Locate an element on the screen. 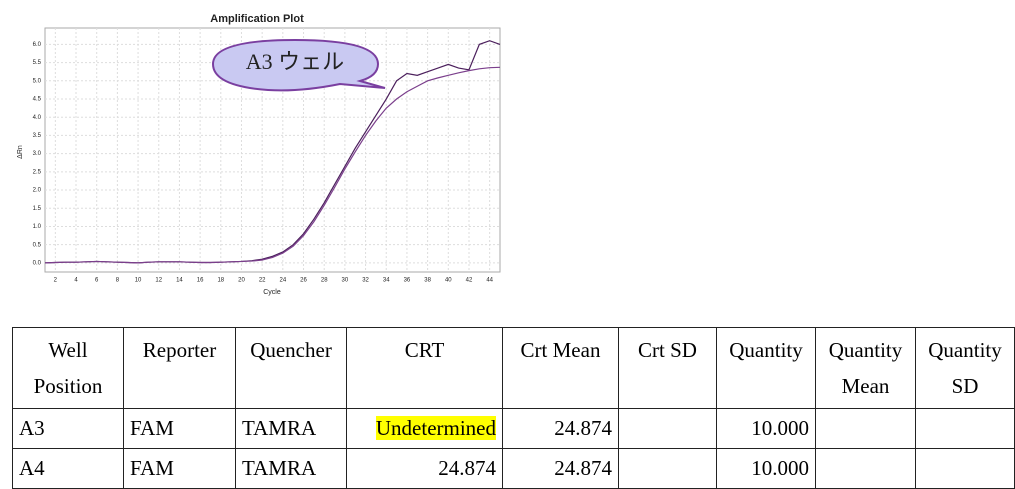  x-tick-label: 30 is located at coordinates (345, 281).